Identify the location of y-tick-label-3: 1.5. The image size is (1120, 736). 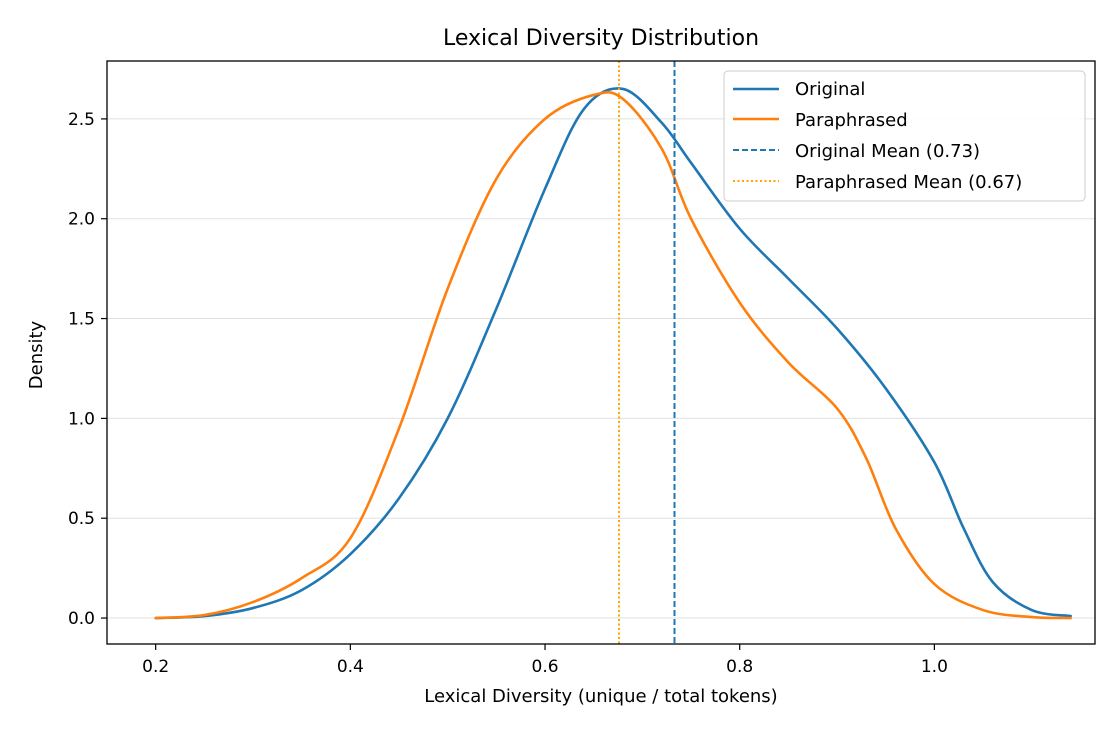
(81, 320).